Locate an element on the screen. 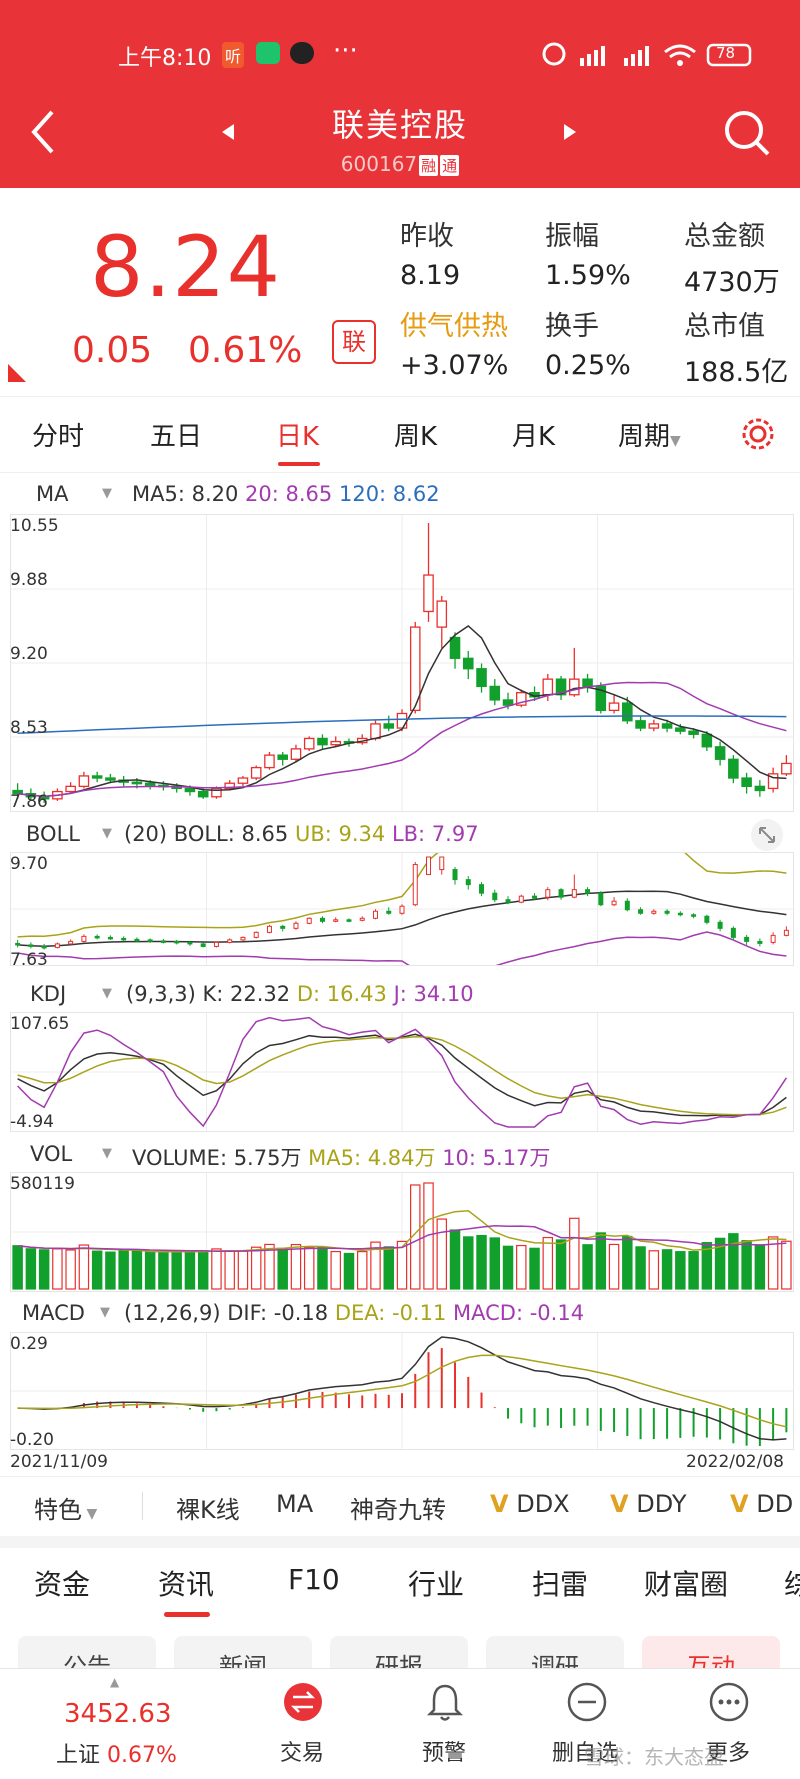  back-icon is located at coordinates (42, 132).